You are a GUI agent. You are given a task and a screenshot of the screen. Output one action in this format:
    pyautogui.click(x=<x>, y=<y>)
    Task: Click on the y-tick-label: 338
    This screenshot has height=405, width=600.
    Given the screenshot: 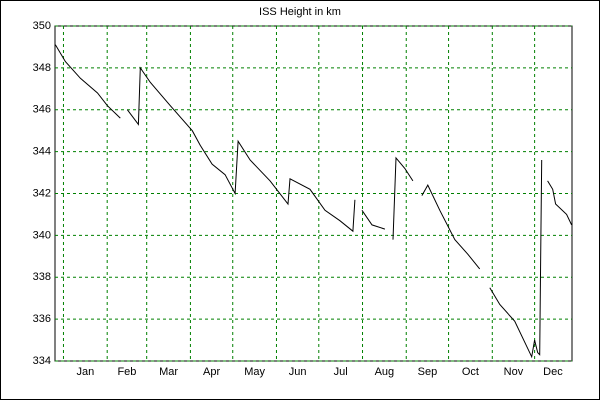 What is the action you would take?
    pyautogui.click(x=42, y=277)
    